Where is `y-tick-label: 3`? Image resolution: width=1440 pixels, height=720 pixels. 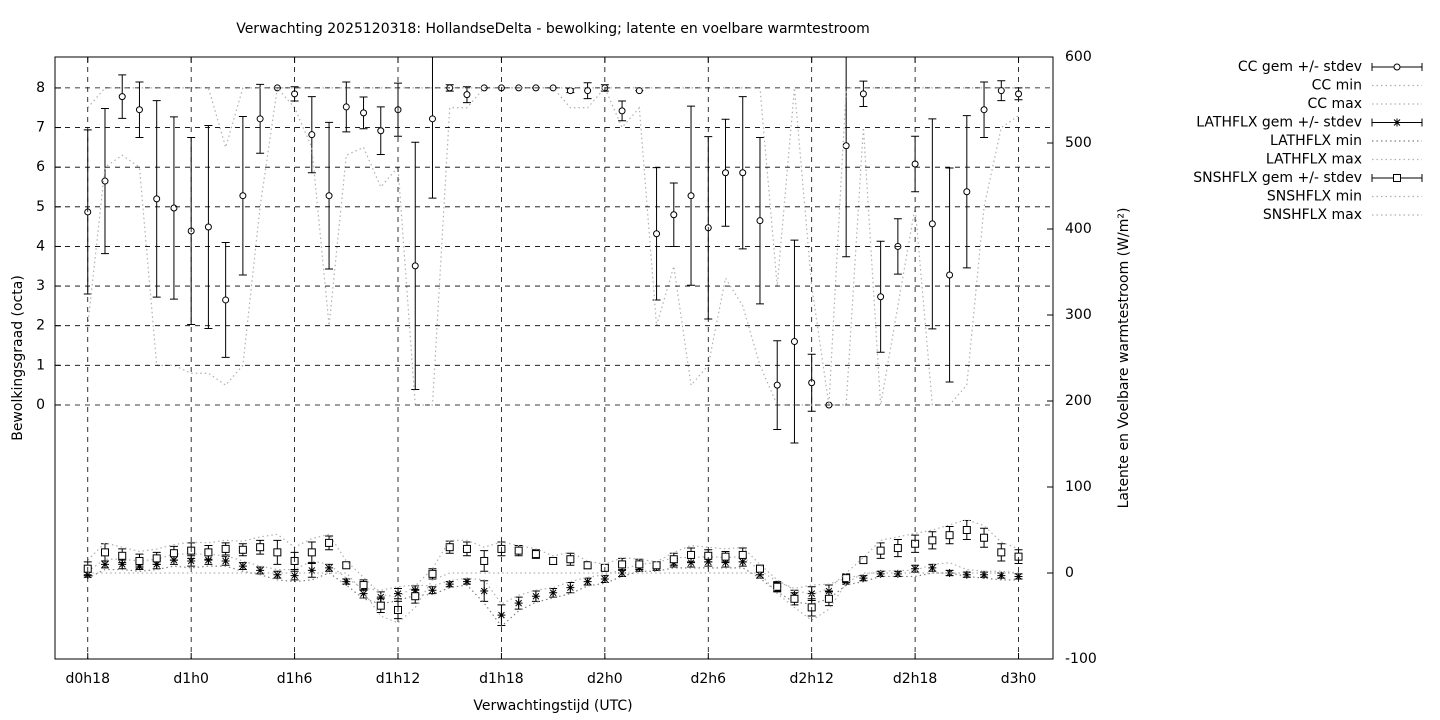 y-tick-label: 3 is located at coordinates (40, 286).